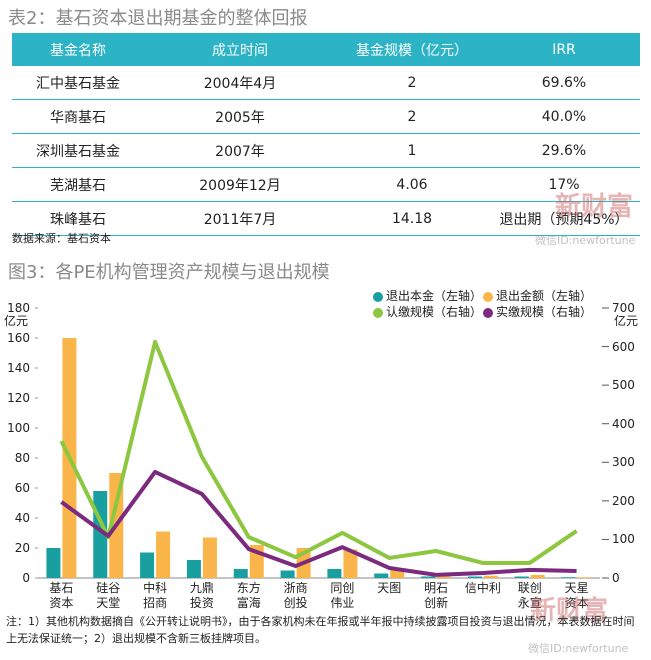 This screenshot has height=660, width=651. I want to click on x-tick-label: 联创 永宣, so click(529, 595).